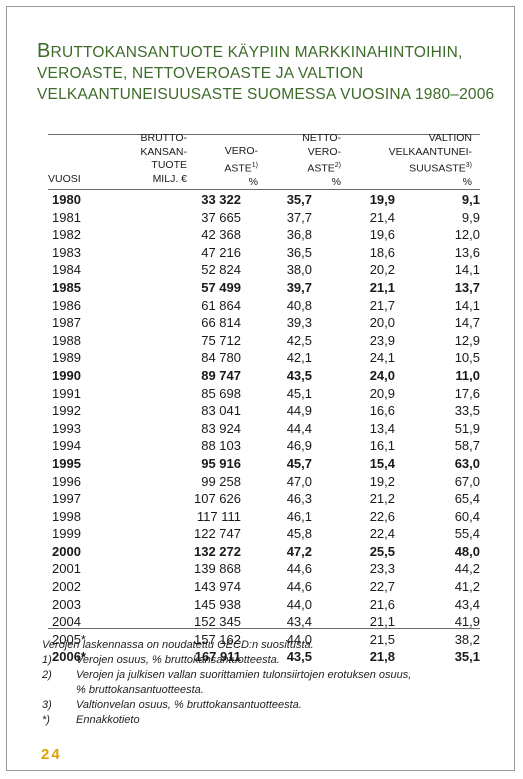 This screenshot has height=779, width=523. Describe the element at coordinates (221, 411) in the screenshot. I see `gdp-cell: 83 041` at that location.